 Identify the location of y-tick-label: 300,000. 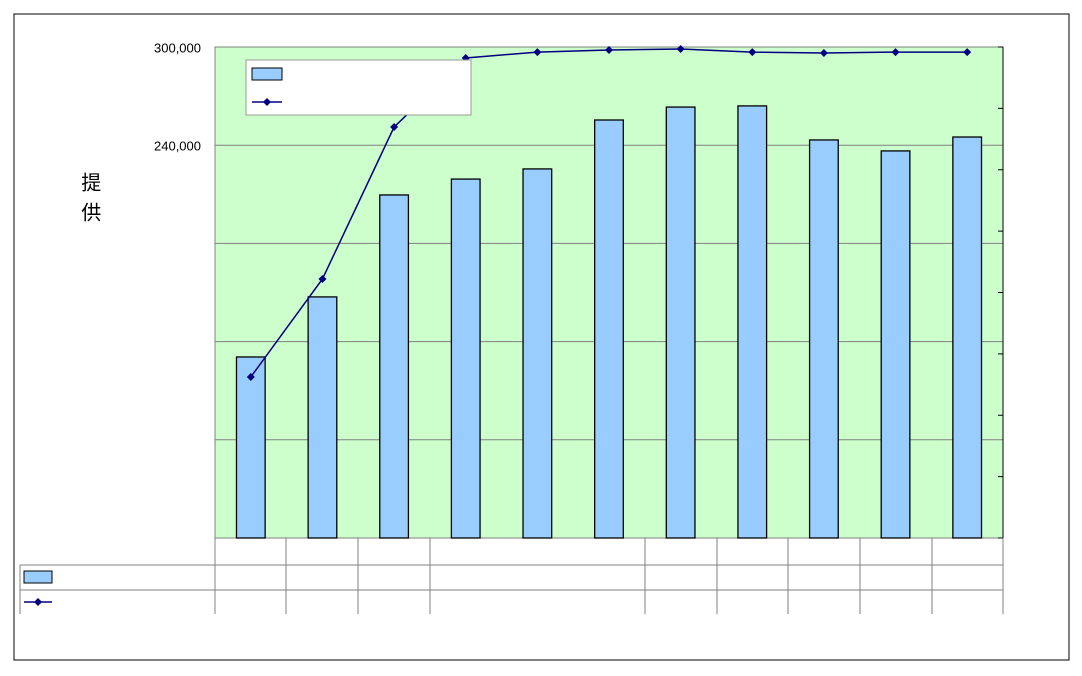
(177, 47).